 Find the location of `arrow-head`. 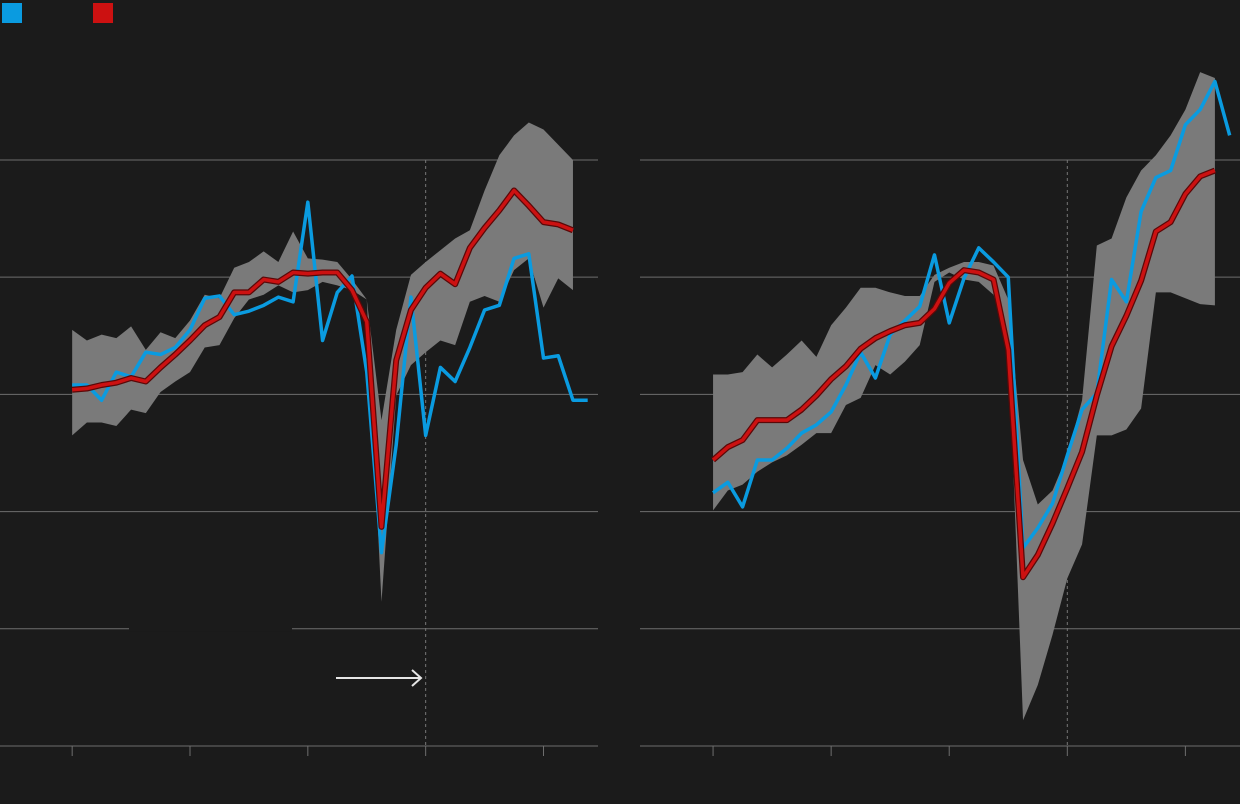

arrow-head is located at coordinates (417, 678).